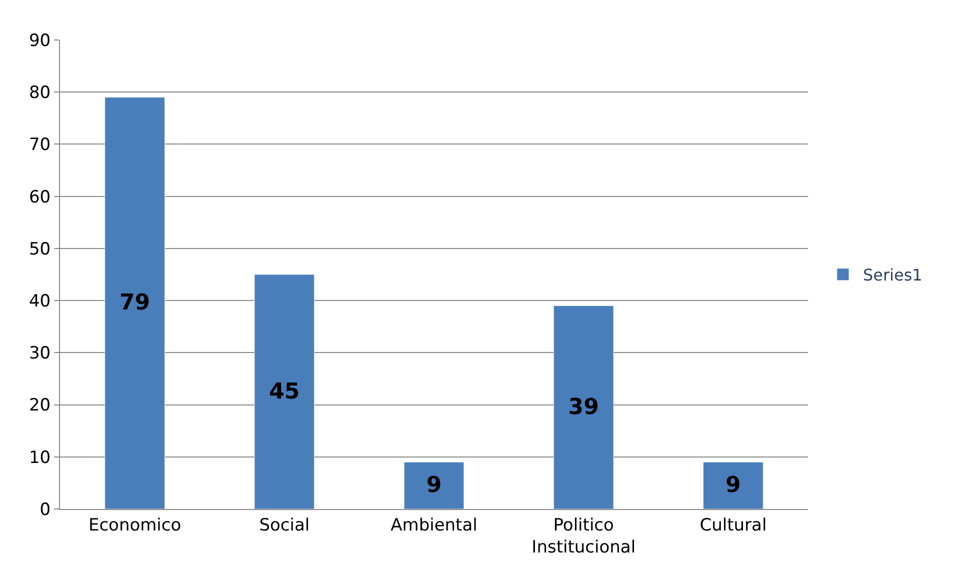 This screenshot has width=958, height=584. Describe the element at coordinates (584, 536) in the screenshot. I see `x-tick-label: Politico Institucional` at that location.